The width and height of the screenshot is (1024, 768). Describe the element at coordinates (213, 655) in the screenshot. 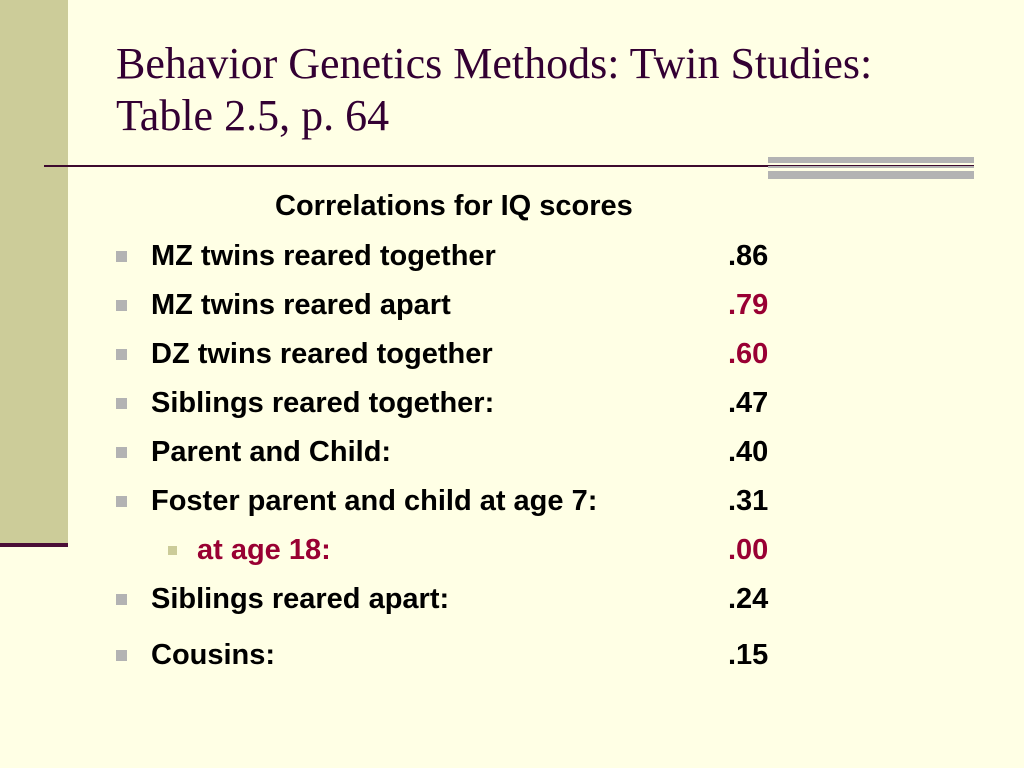

I see `relationship-label: Cousins:` at that location.